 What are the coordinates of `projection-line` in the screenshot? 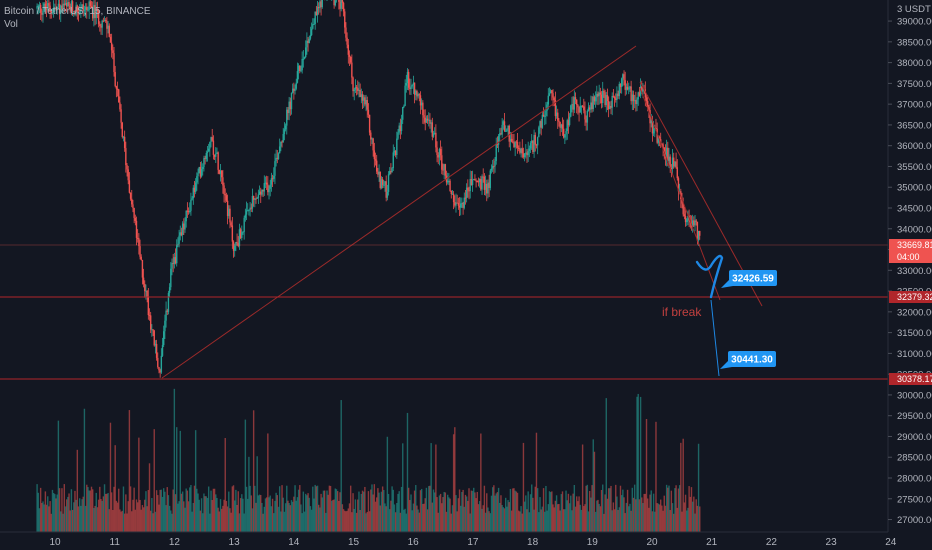 It's located at (715, 338).